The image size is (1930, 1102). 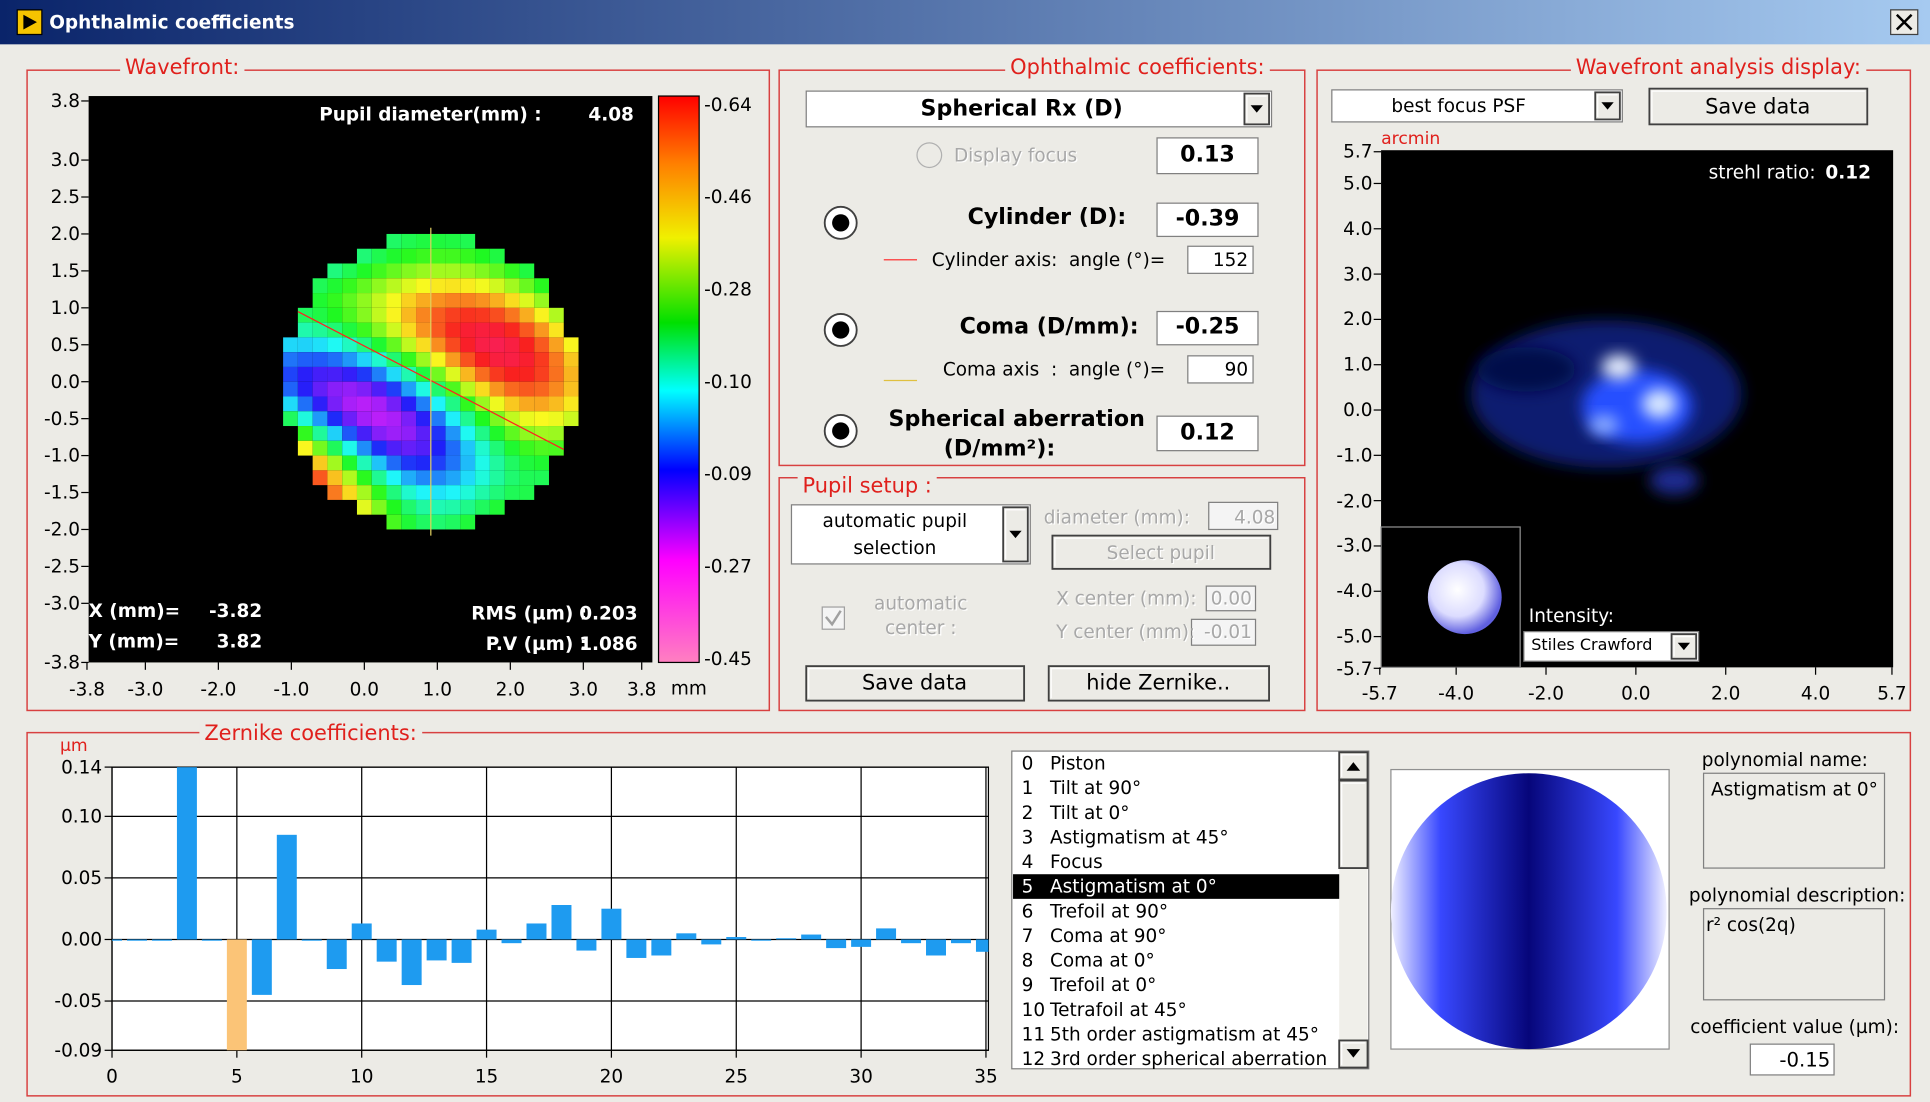 I want to click on close-x, so click(x=1904, y=22).